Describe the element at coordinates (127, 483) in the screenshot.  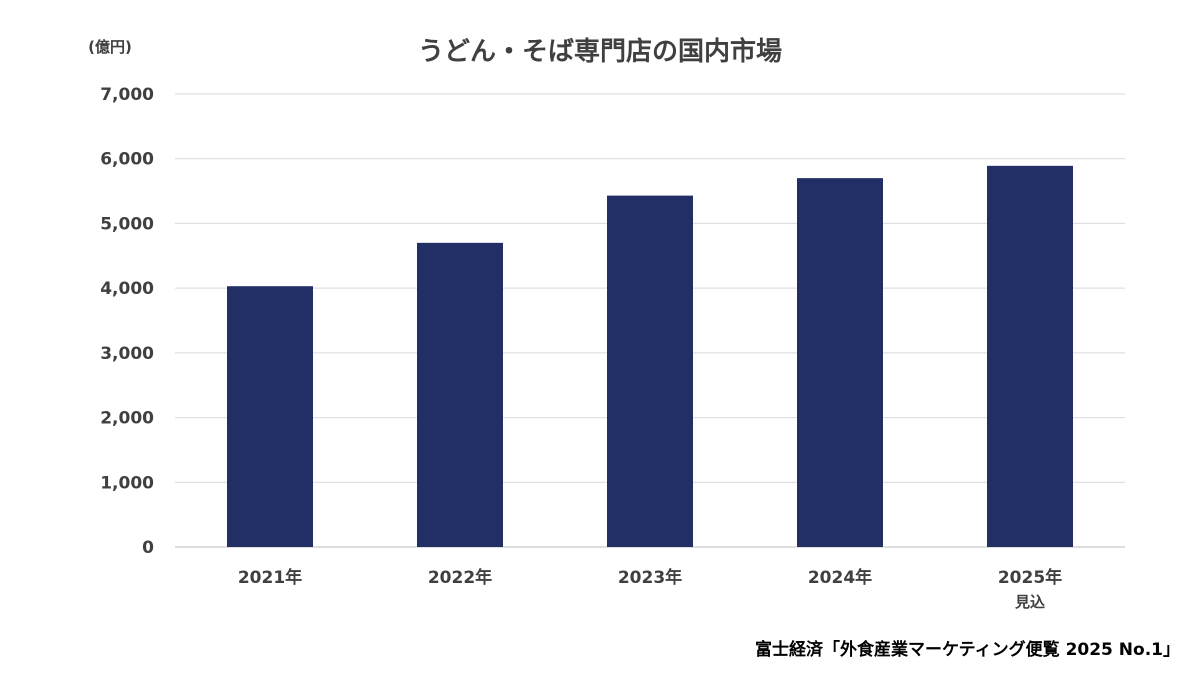
I see `y-tick-label: 1,000` at that location.